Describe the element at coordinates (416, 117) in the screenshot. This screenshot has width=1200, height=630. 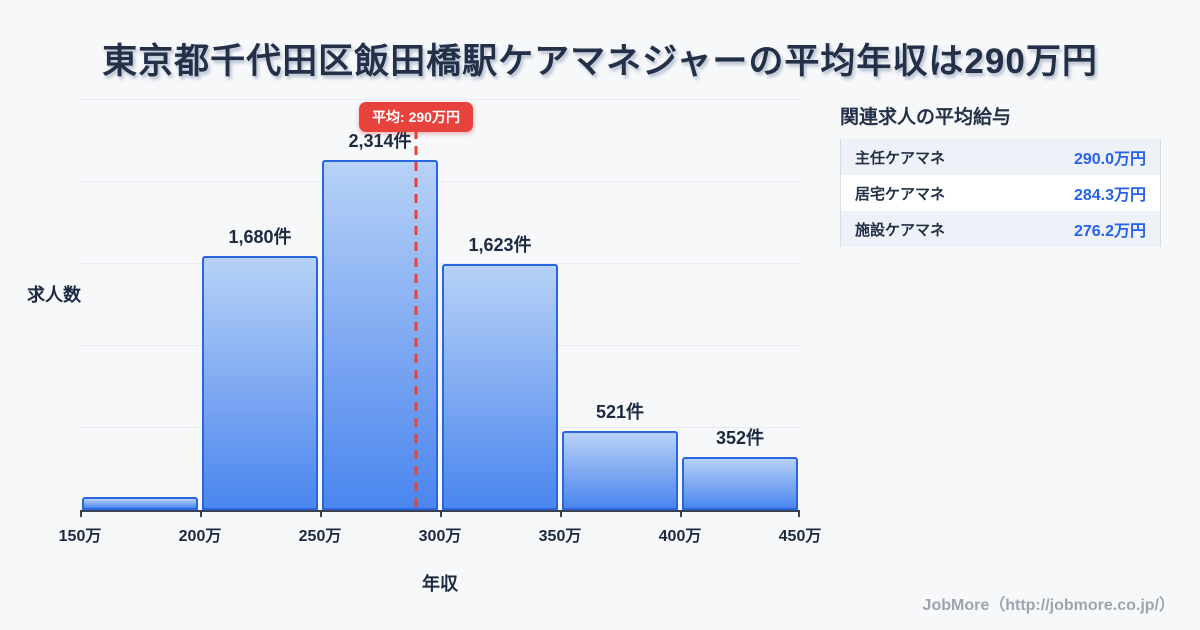
I see `average-badge: 平均: 290万円` at that location.